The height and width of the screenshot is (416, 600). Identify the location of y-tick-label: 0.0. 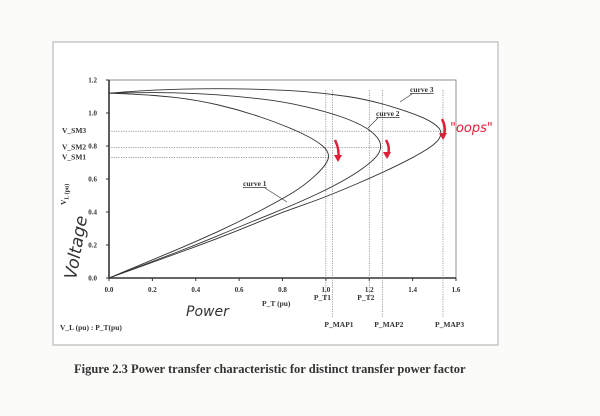
(92, 279).